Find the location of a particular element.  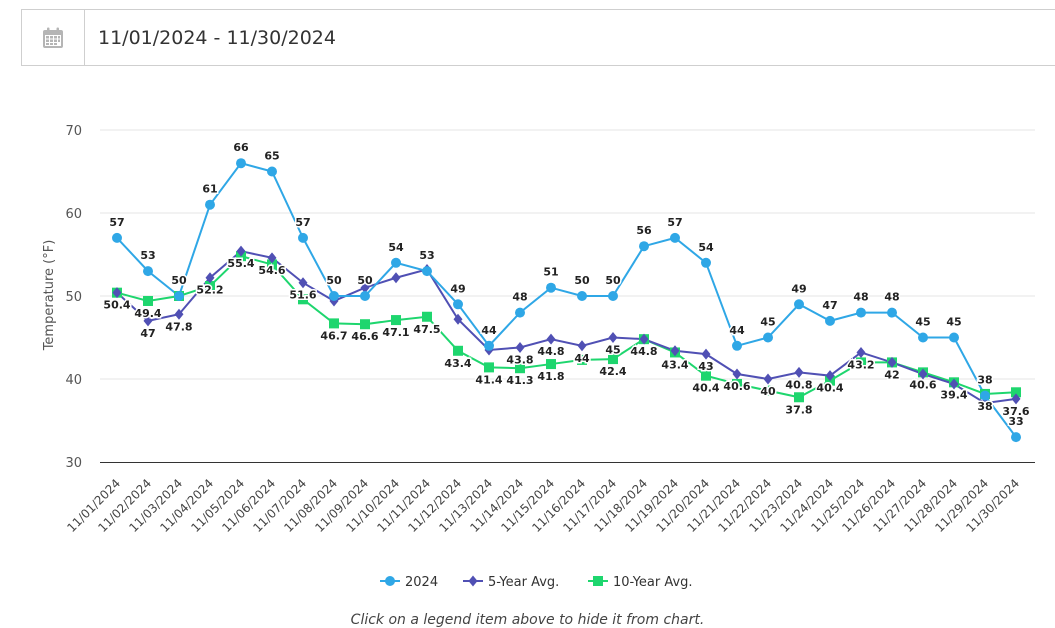

data-label: 66 is located at coordinates (241, 147).